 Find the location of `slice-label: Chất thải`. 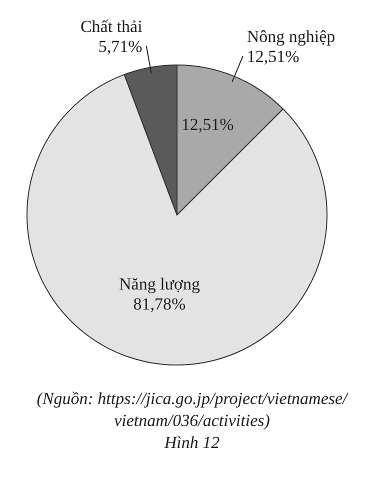

slice-label: Chất thải is located at coordinates (111, 26).